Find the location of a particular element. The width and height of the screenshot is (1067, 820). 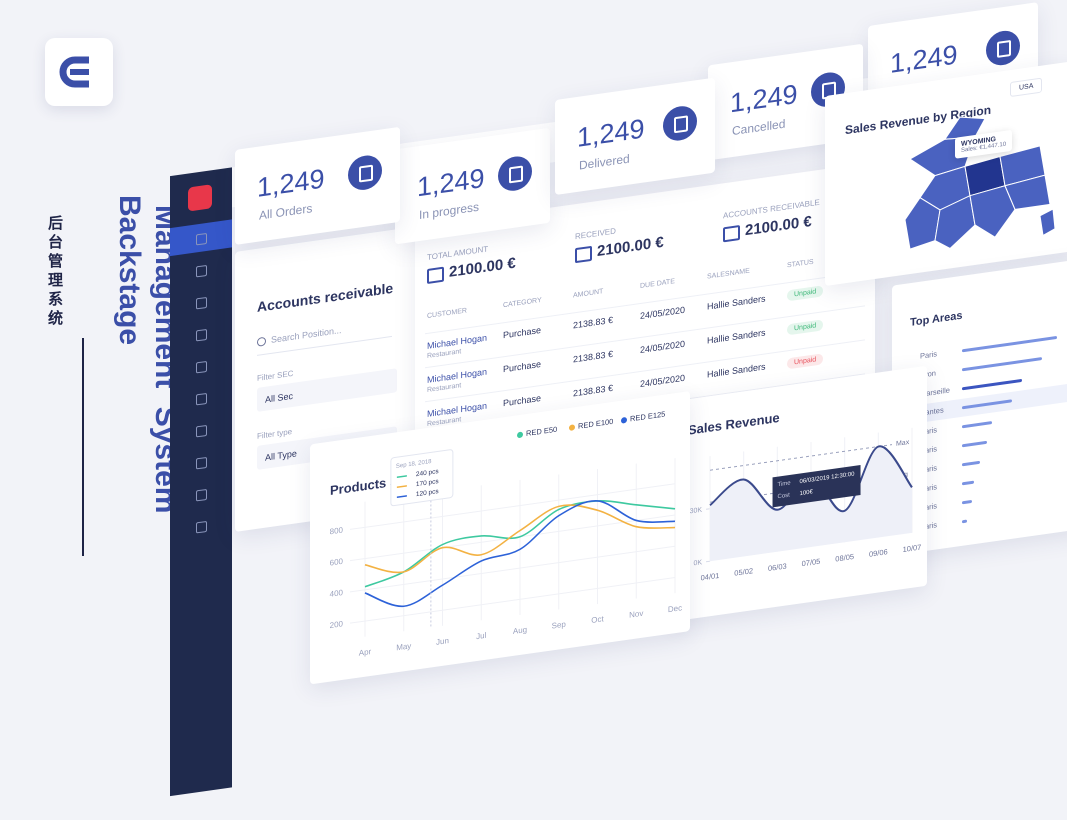

x-tick-label: 09/06 is located at coordinates (878, 553).